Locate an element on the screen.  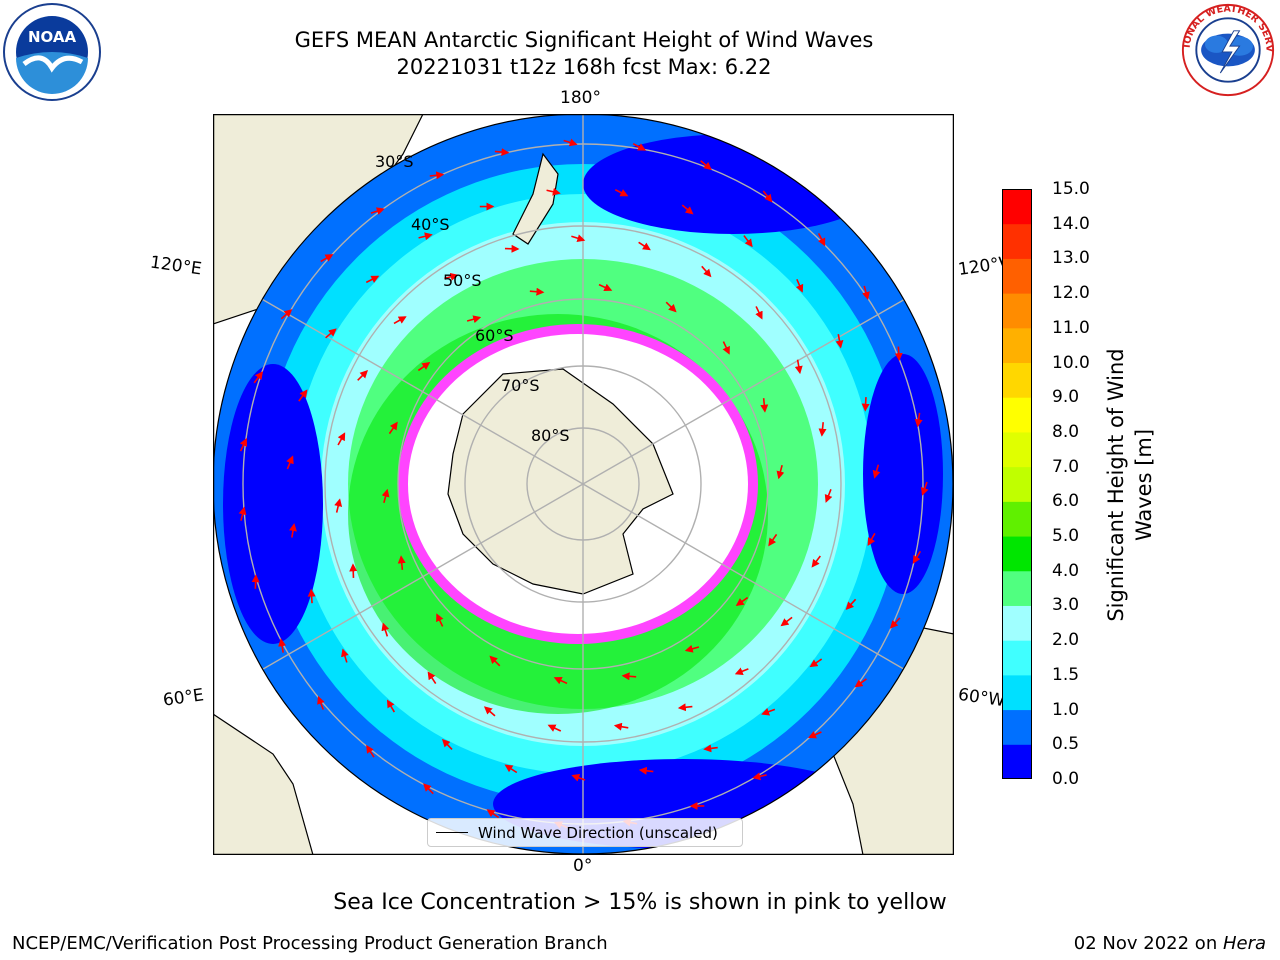
lat-label-70s: 70°S is located at coordinates (520, 385).